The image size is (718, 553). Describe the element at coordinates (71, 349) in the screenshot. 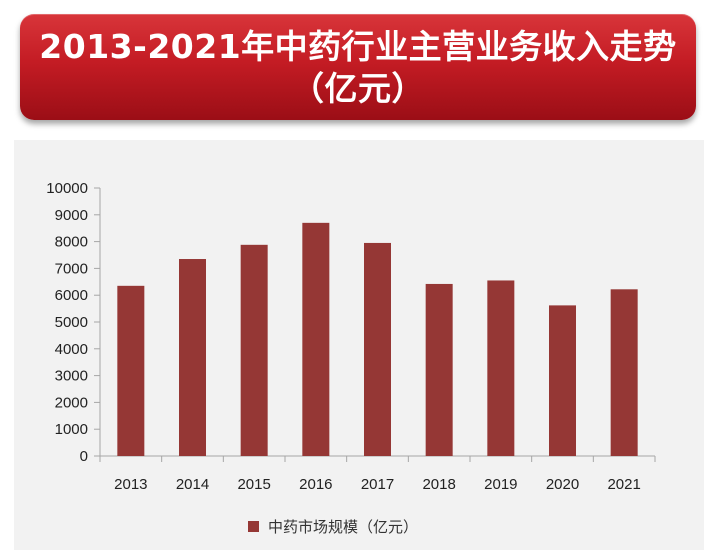

I see `y-tick-label: 4000` at that location.